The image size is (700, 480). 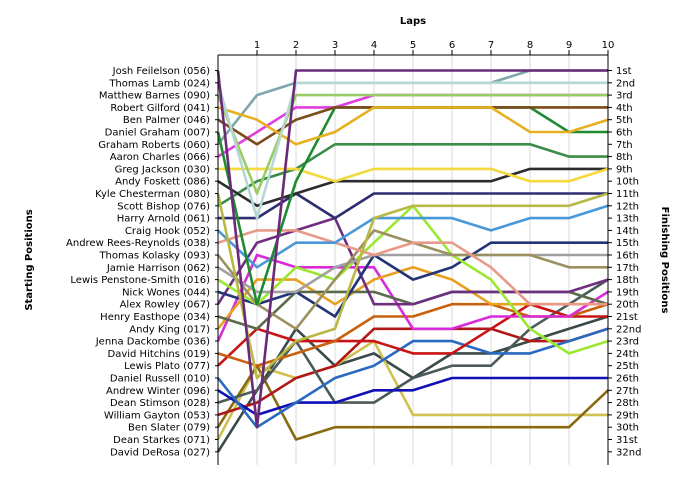 What do you see at coordinates (624, 108) in the screenshot?
I see `finishing-position-label: 4th` at bounding box center [624, 108].